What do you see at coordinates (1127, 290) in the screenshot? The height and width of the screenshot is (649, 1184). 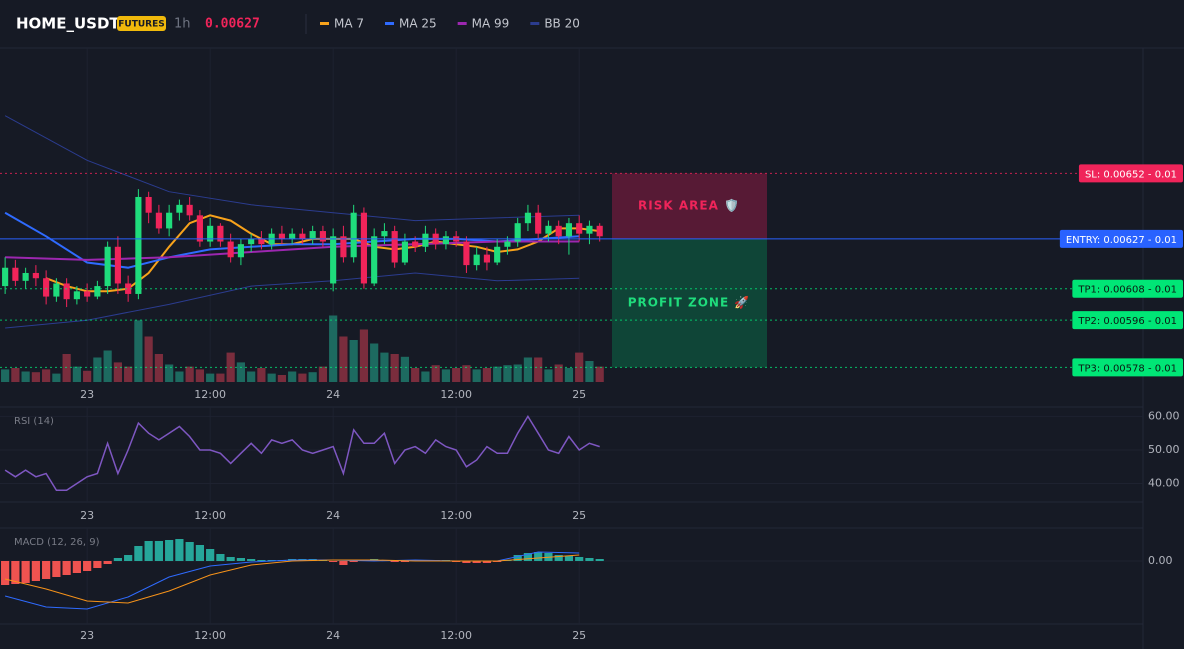 I see `level-label: TP1: 0.00608 - 0.01` at bounding box center [1127, 290].